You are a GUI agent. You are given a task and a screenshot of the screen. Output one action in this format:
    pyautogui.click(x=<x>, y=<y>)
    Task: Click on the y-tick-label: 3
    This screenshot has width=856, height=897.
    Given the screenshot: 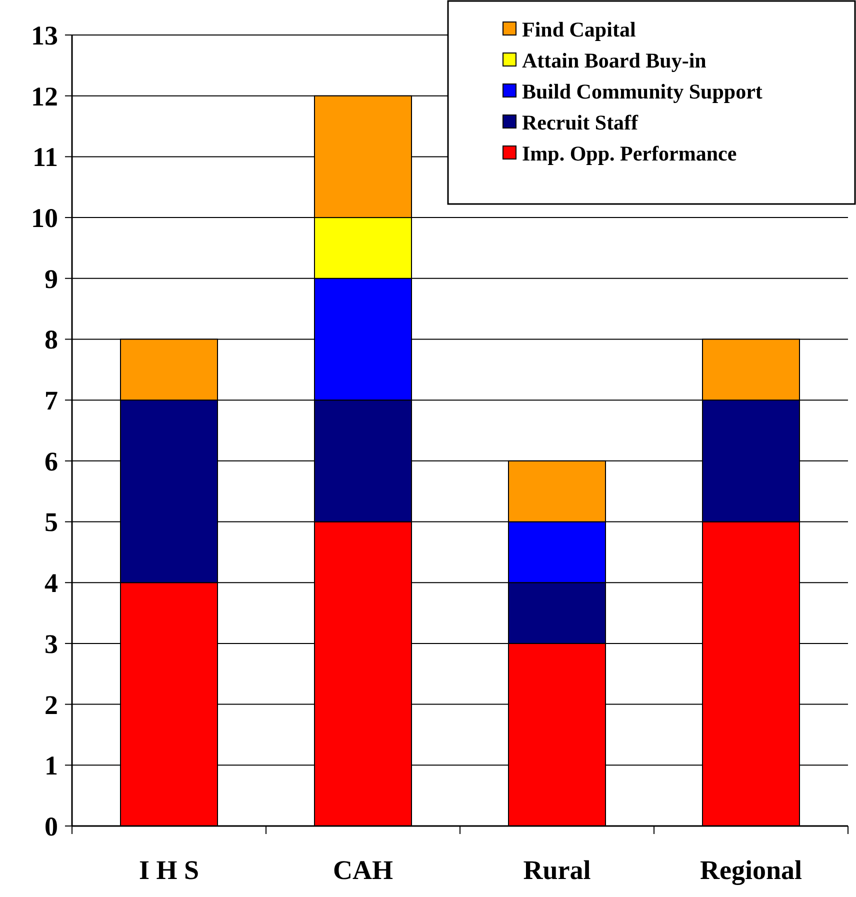 What is the action you would take?
    pyautogui.click(x=51, y=643)
    